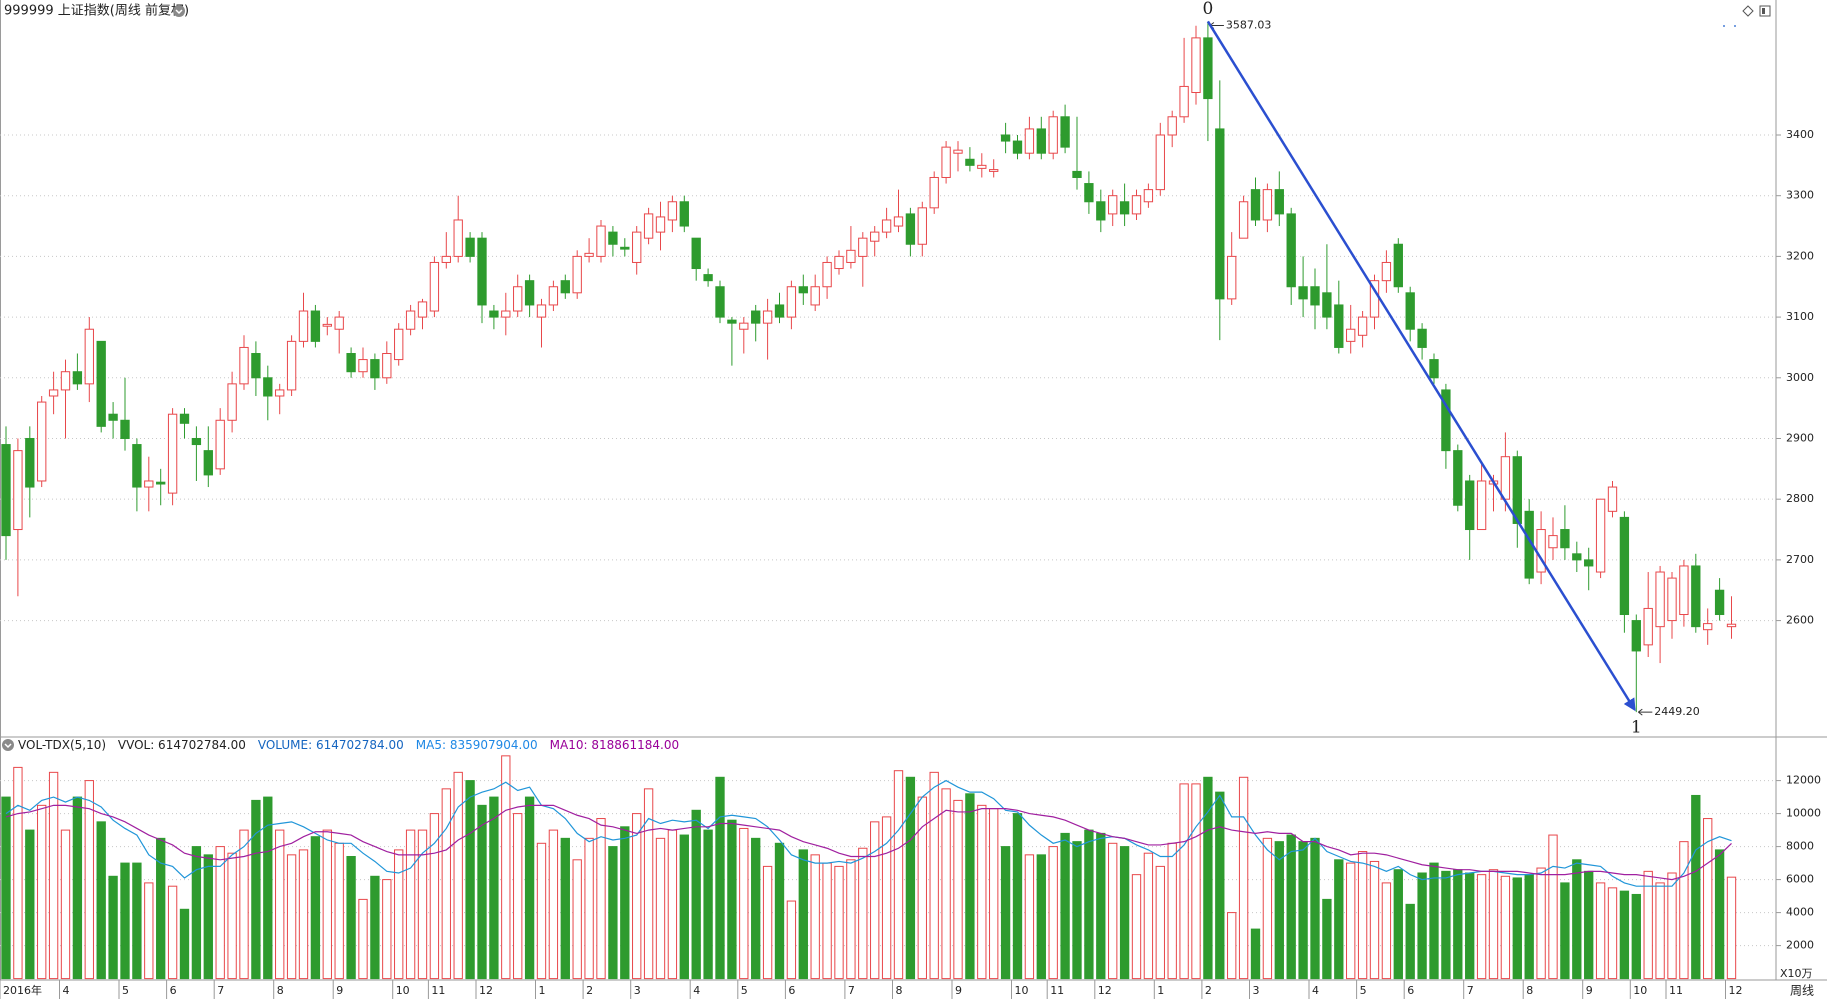  What do you see at coordinates (477, 745) in the screenshot?
I see `indicator-readout: MA5: 835907904.00` at bounding box center [477, 745].